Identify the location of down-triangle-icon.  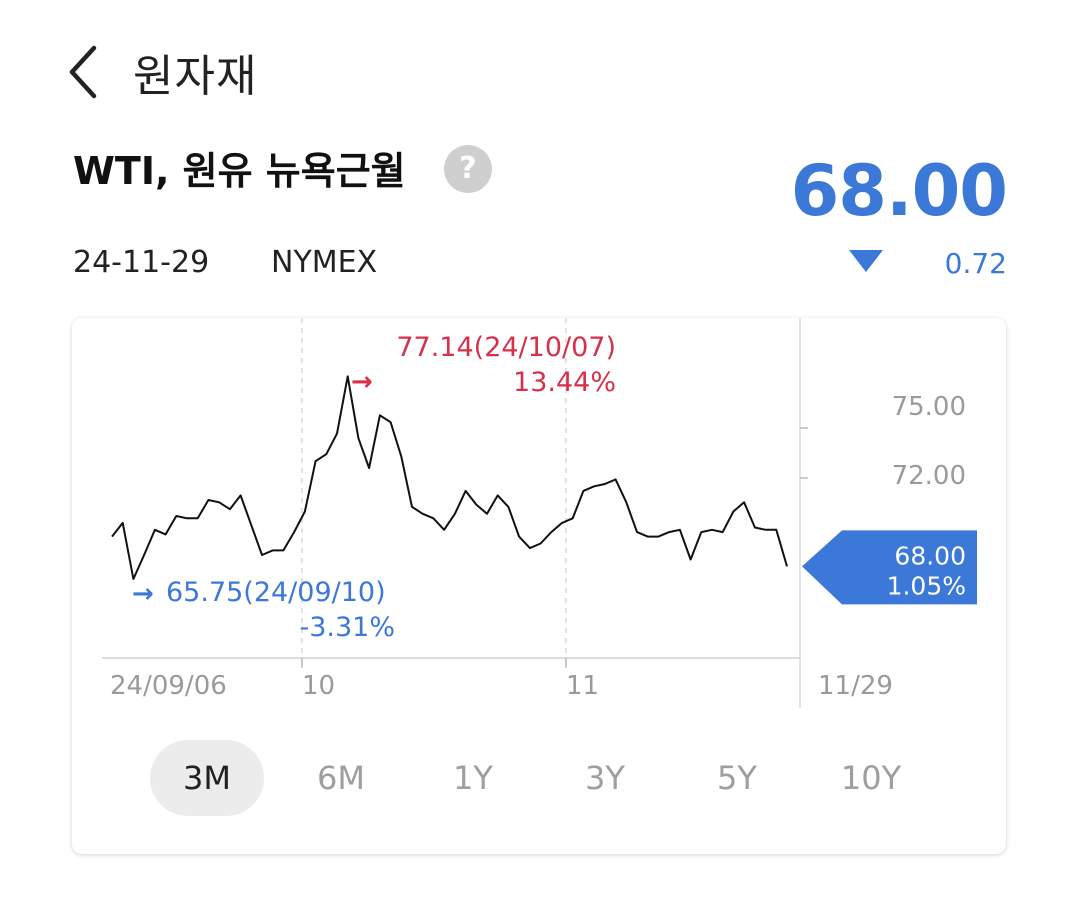
(866, 261).